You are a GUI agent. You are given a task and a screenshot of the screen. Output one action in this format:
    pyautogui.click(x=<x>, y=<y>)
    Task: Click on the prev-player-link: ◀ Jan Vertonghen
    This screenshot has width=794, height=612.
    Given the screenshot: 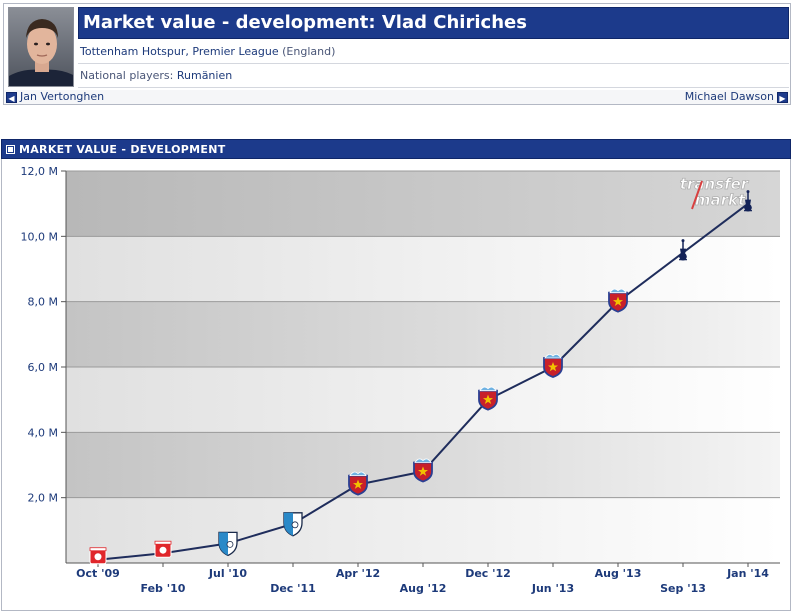 What is the action you would take?
    pyautogui.click(x=55, y=97)
    